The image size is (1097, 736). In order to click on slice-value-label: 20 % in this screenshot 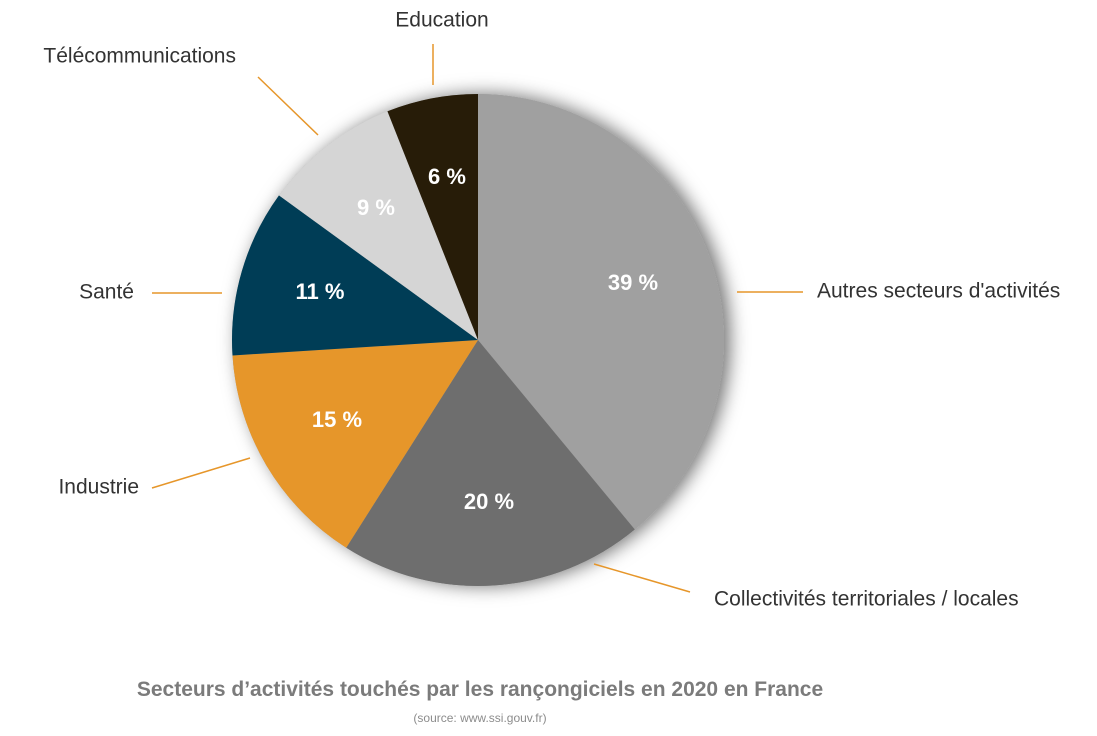, I will do `click(489, 501)`.